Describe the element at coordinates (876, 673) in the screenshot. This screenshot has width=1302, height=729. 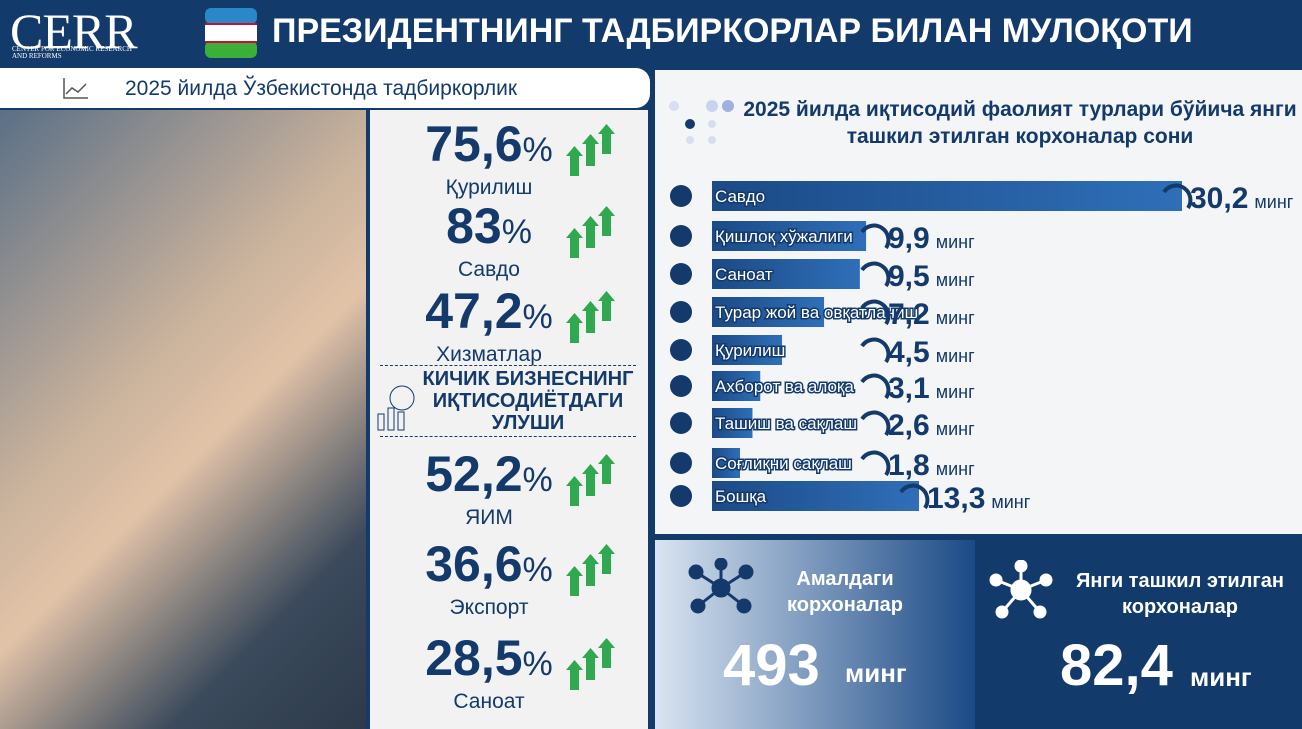
I see `total-unit: минг` at that location.